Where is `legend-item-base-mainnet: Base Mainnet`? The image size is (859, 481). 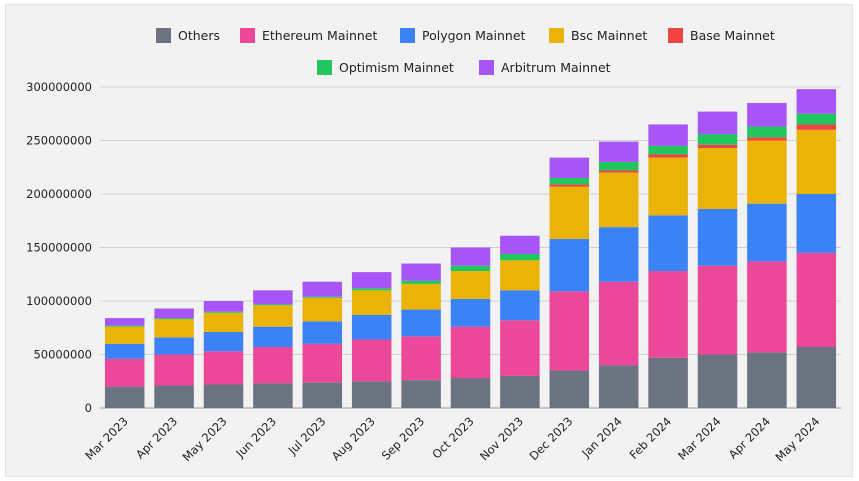 legend-item-base-mainnet: Base Mainnet is located at coordinates (721, 35).